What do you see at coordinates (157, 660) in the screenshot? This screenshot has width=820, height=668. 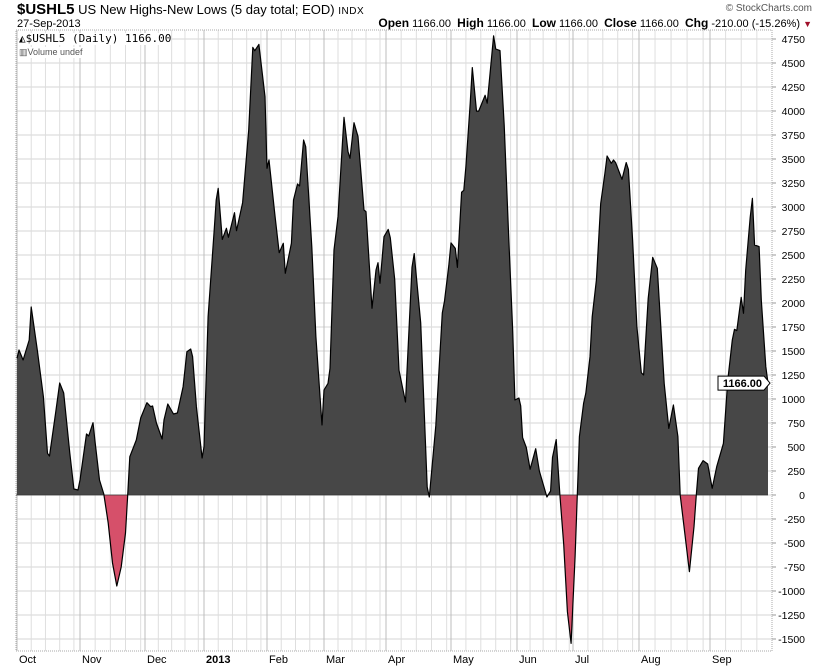 I see `x-tick-label: Dec` at bounding box center [157, 660].